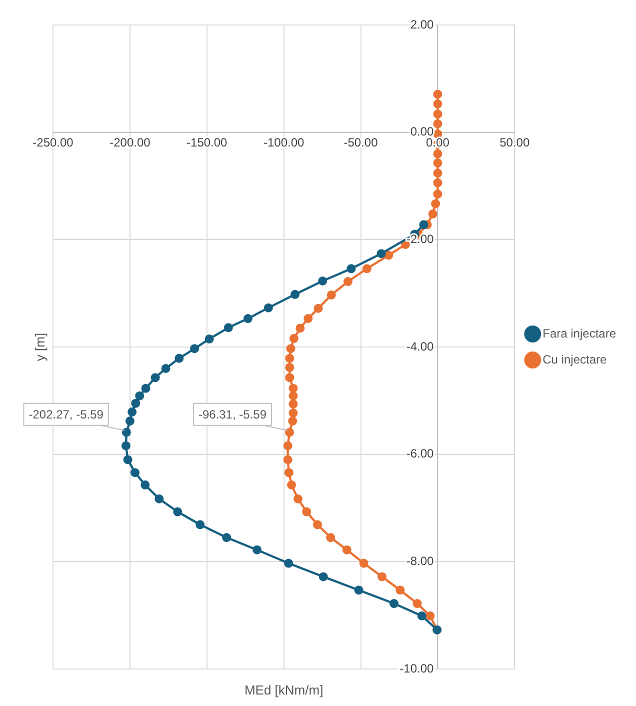 The height and width of the screenshot is (706, 636). Describe the element at coordinates (422, 131) in the screenshot. I see `y-tick-label: 0.00` at that location.